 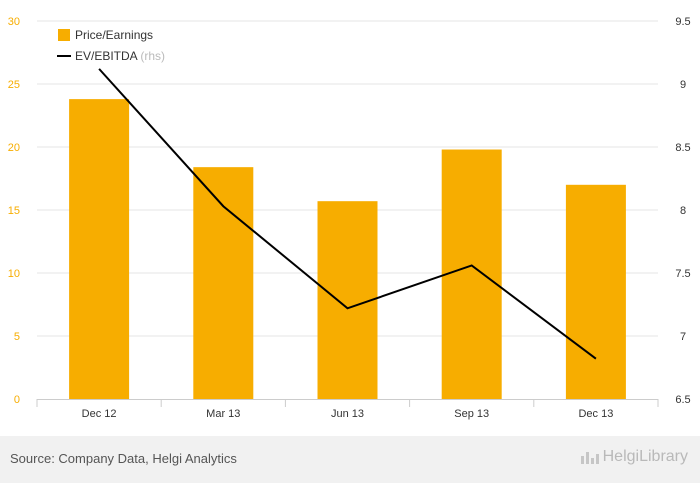 What do you see at coordinates (682, 400) in the screenshot?
I see `y-right-tick-label: 6.5` at bounding box center [682, 400].